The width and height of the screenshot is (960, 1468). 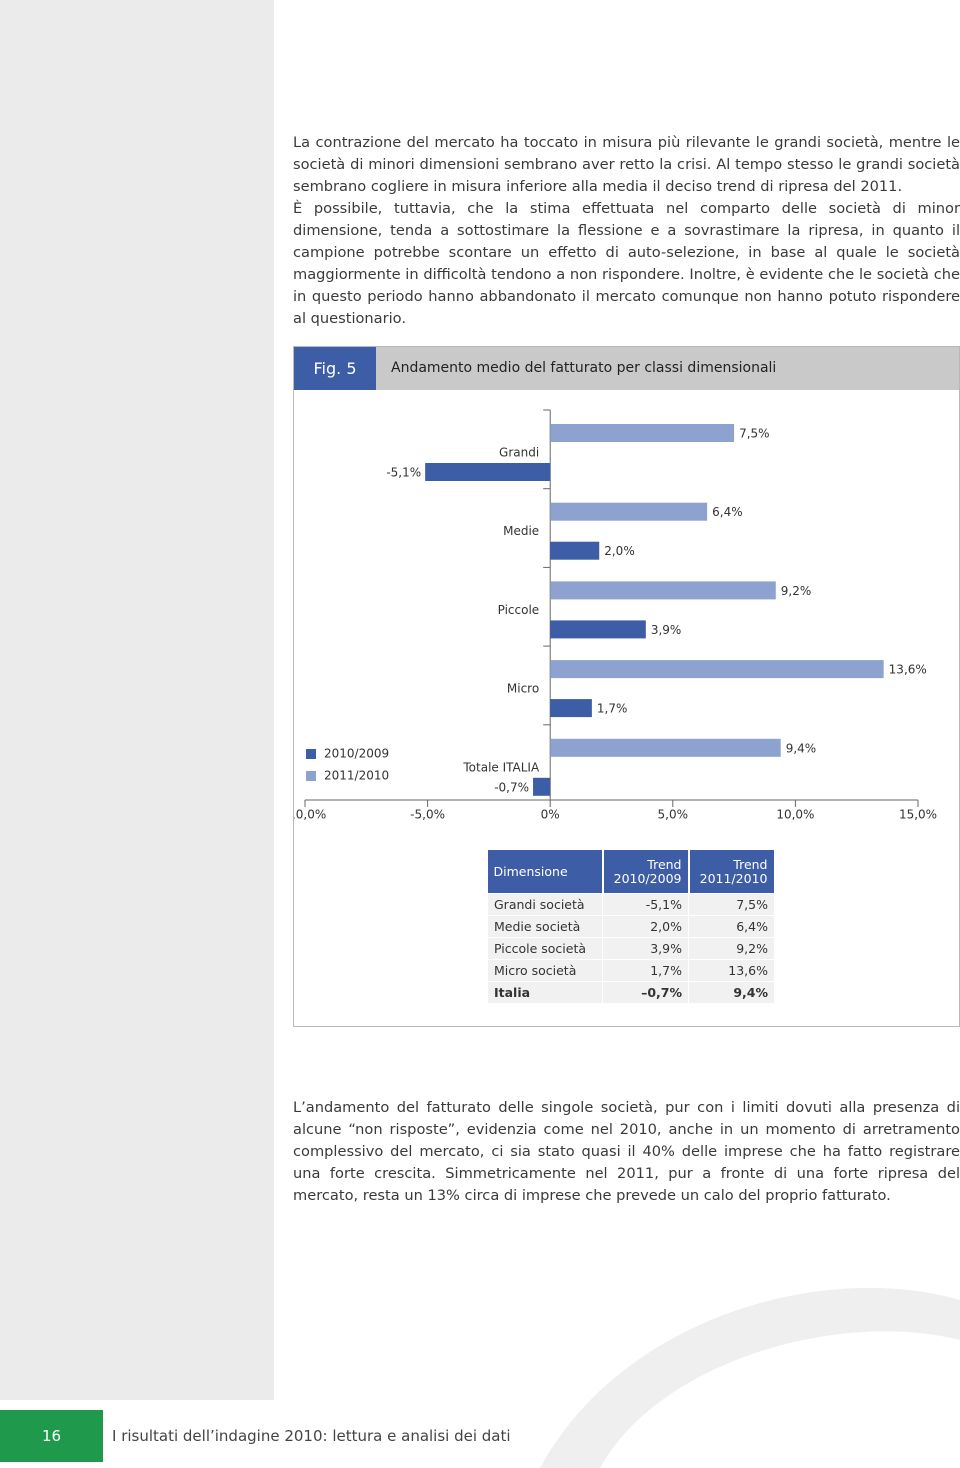 I want to click on header-cell: Trend 2011/2010, so click(x=732, y=872).